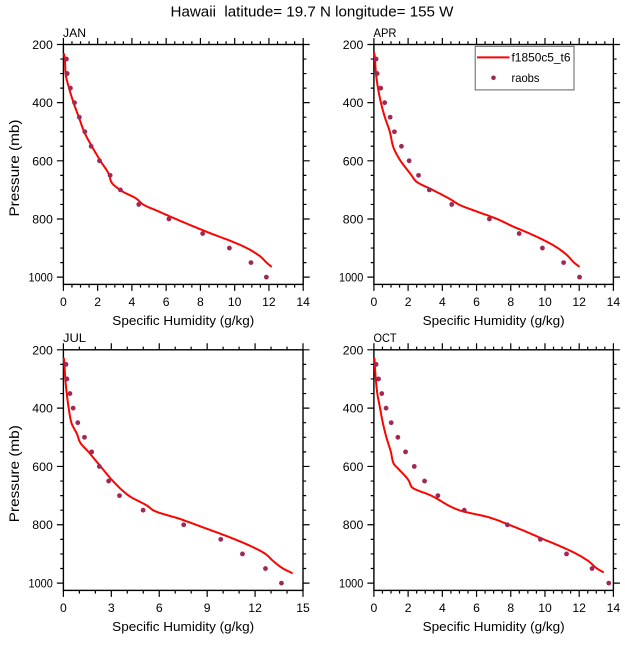  Describe the element at coordinates (111, 608) in the screenshot. I see `svg-text: 3` at that location.